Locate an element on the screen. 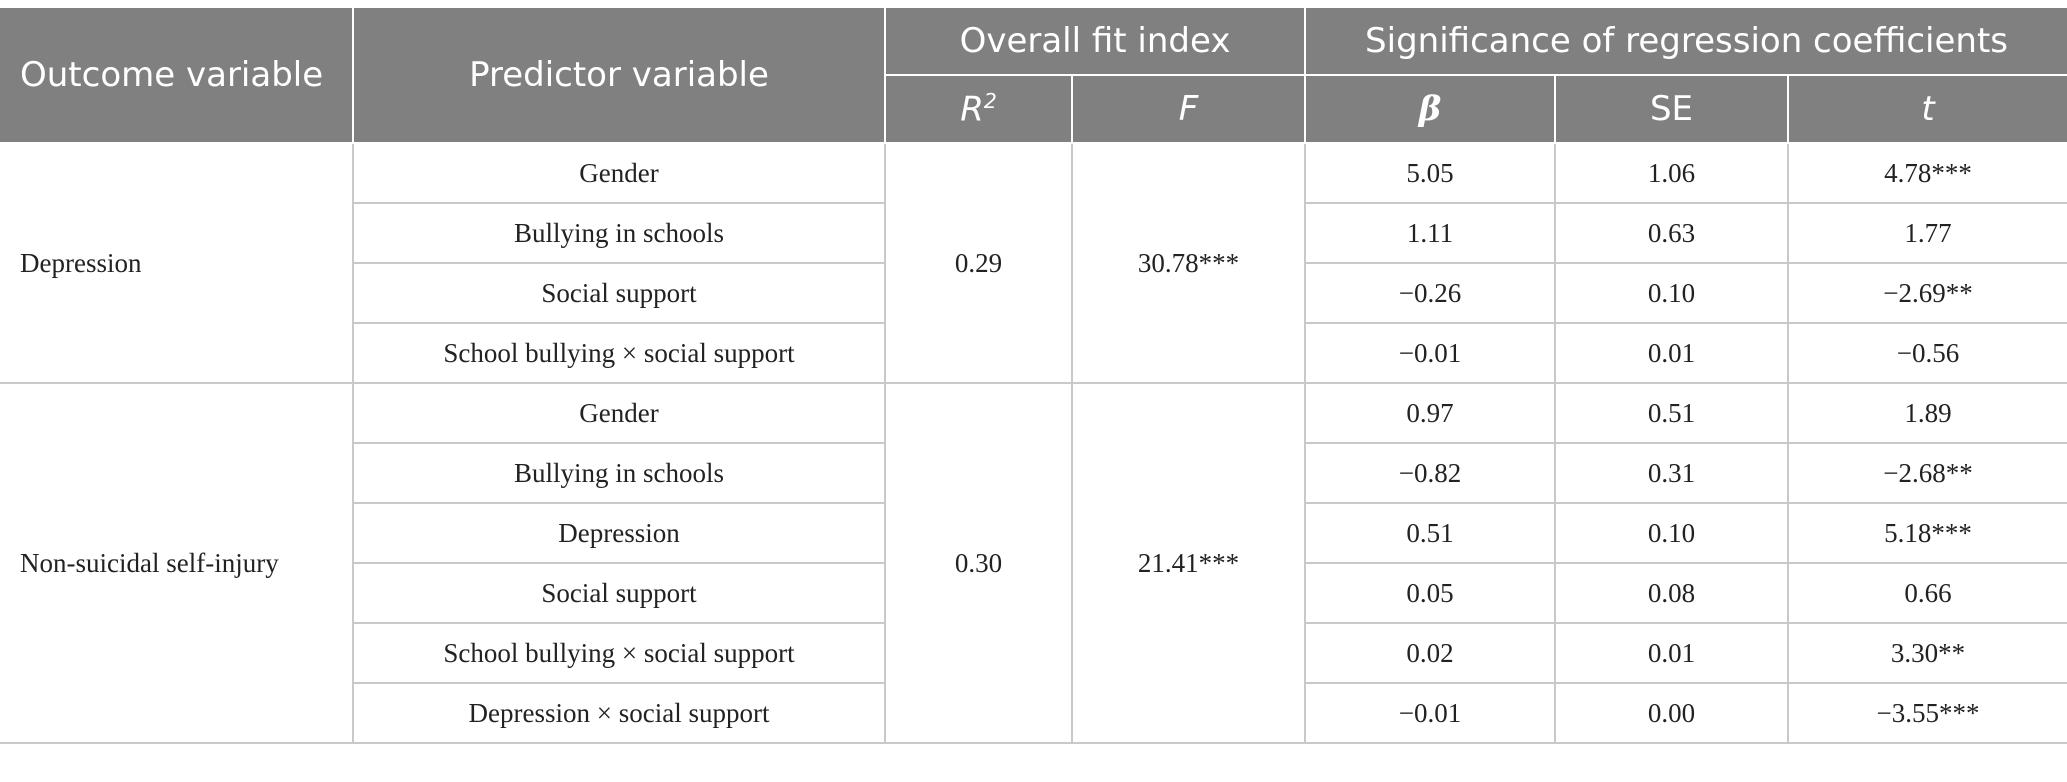 This screenshot has height=782, width=2067. r2-cell: 0.30 is located at coordinates (978, 563).